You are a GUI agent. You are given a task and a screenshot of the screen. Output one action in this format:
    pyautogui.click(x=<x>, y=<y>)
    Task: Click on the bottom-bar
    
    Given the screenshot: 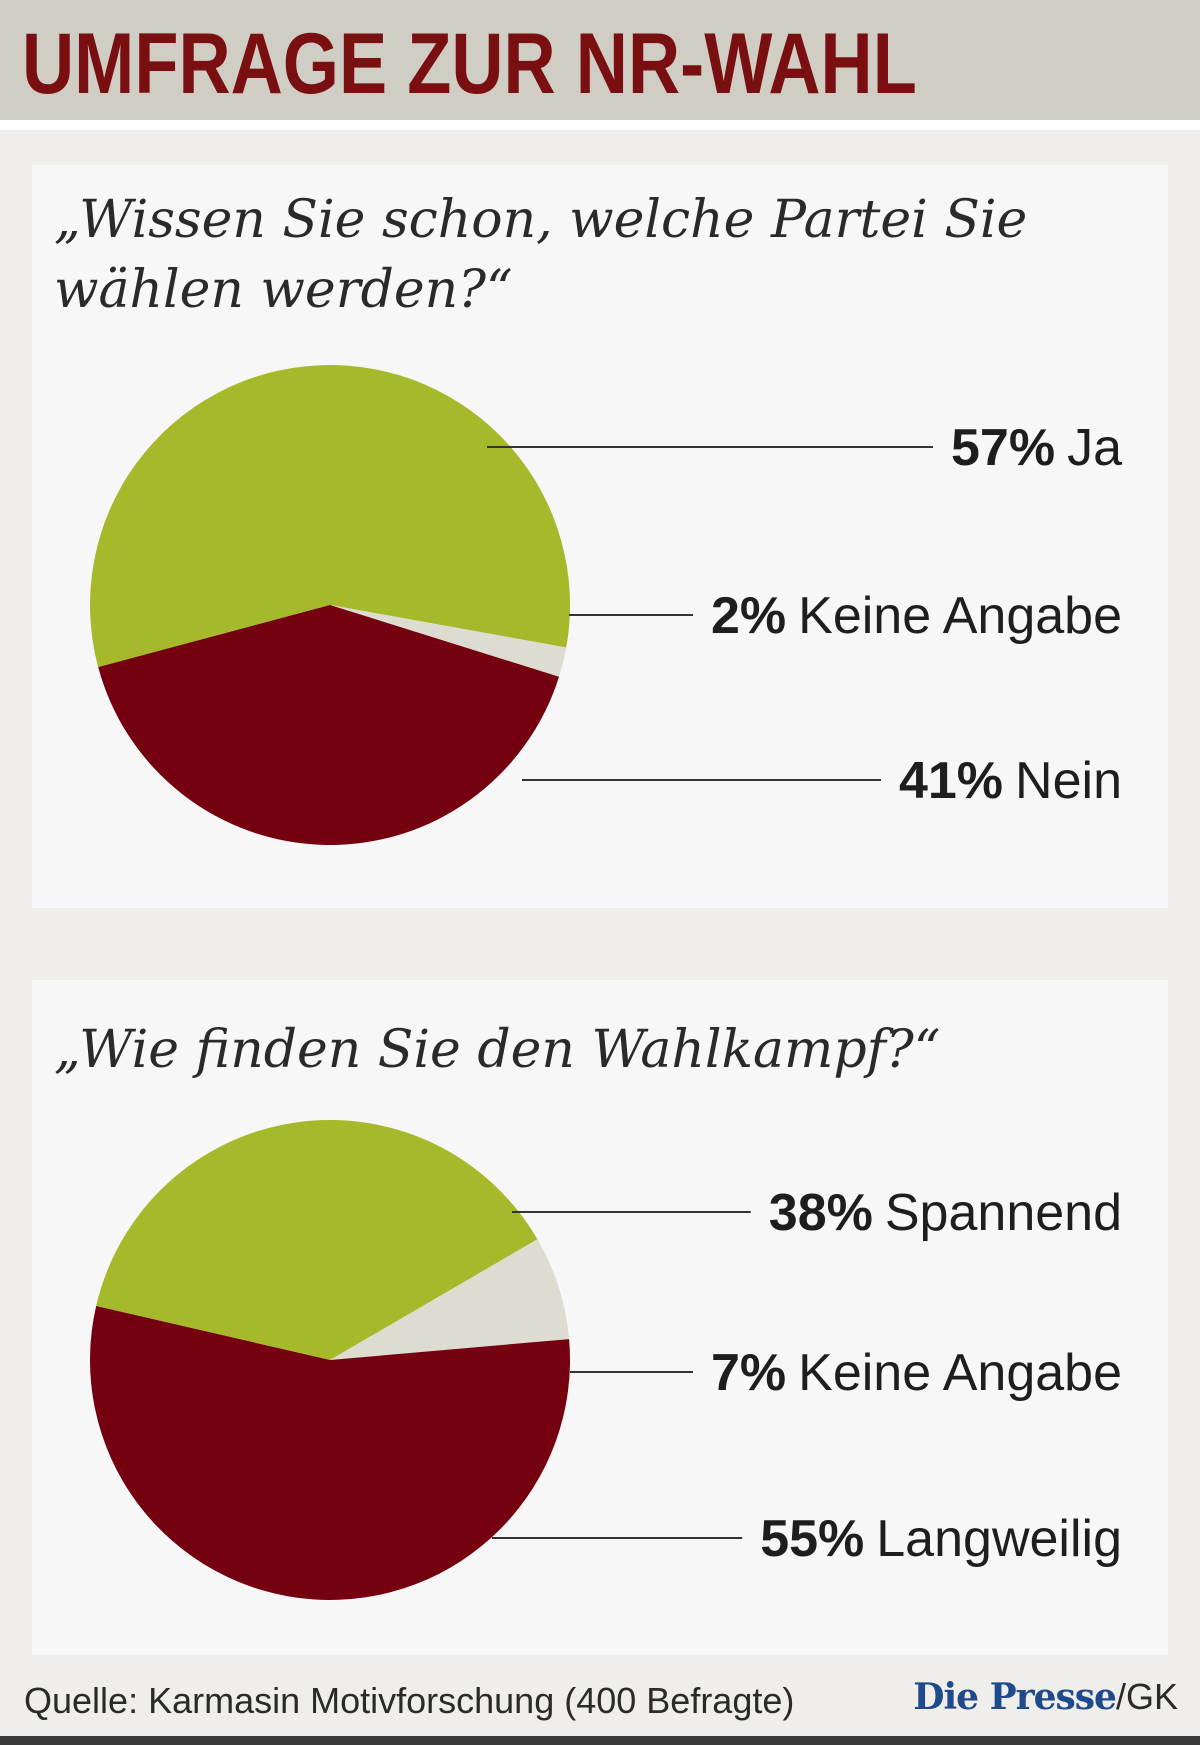 What is the action you would take?
    pyautogui.click(x=600, y=1740)
    